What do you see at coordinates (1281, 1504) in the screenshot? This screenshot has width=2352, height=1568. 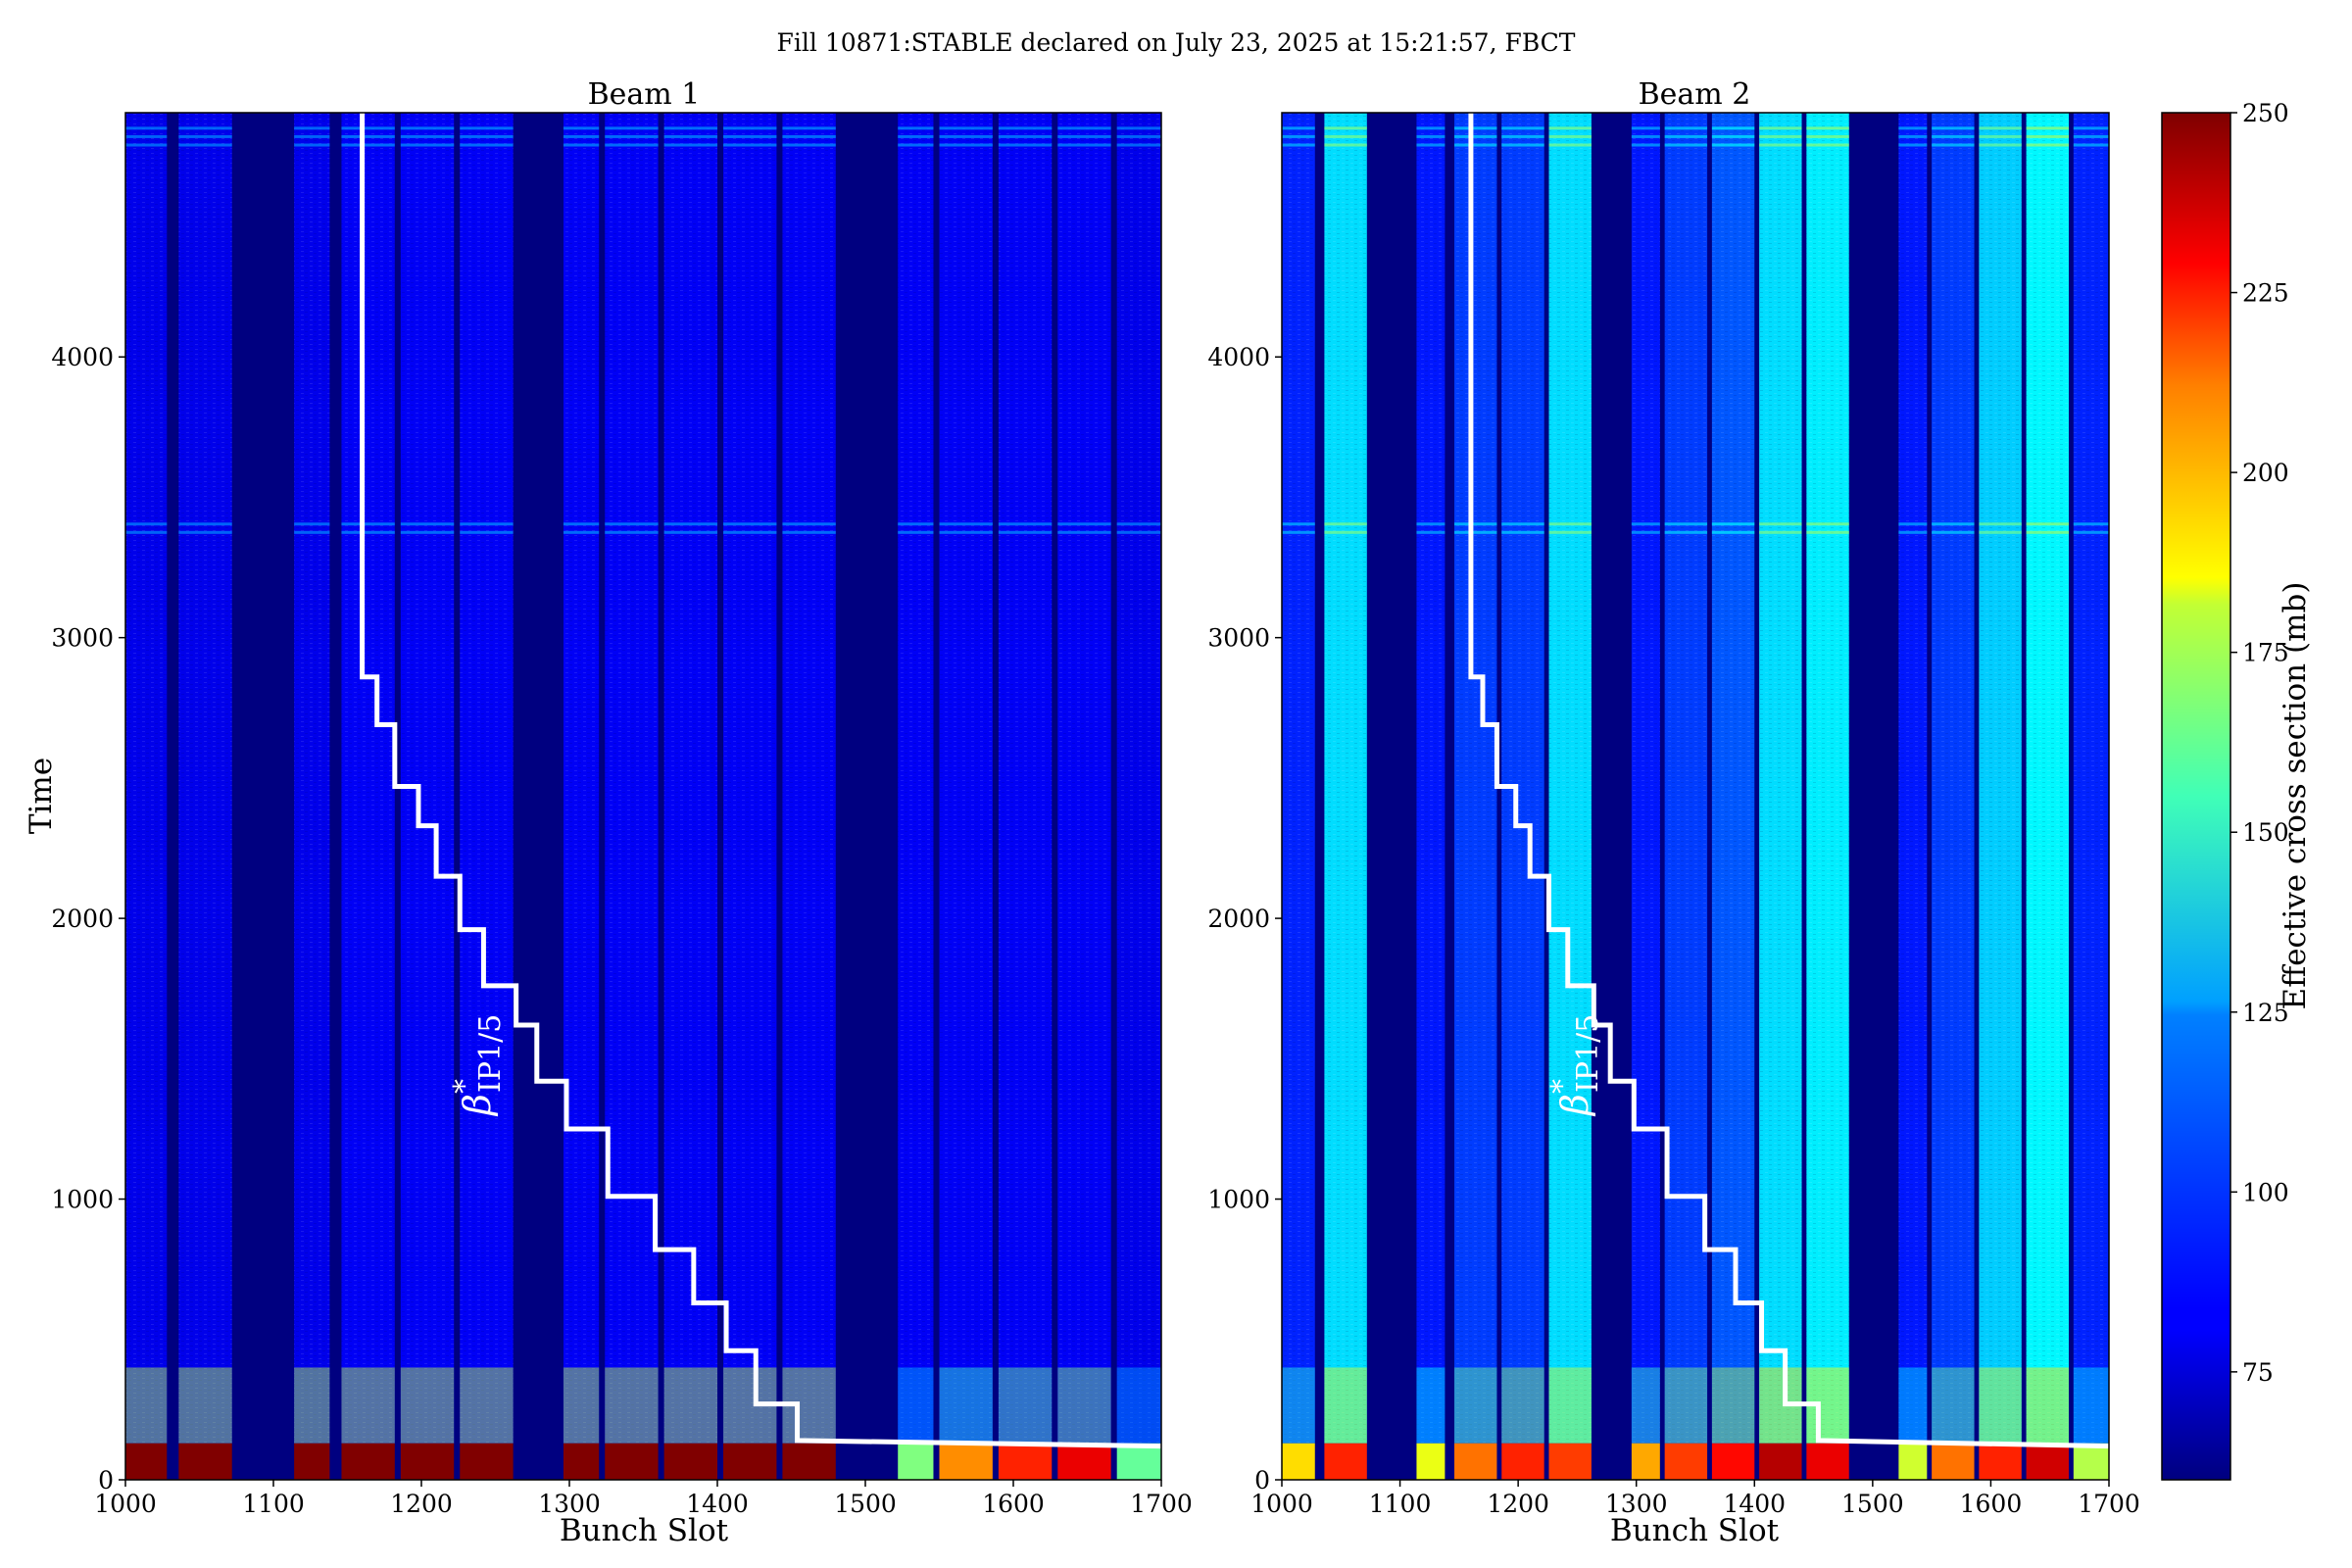 I see `x-tick-label: 1000` at bounding box center [1281, 1504].